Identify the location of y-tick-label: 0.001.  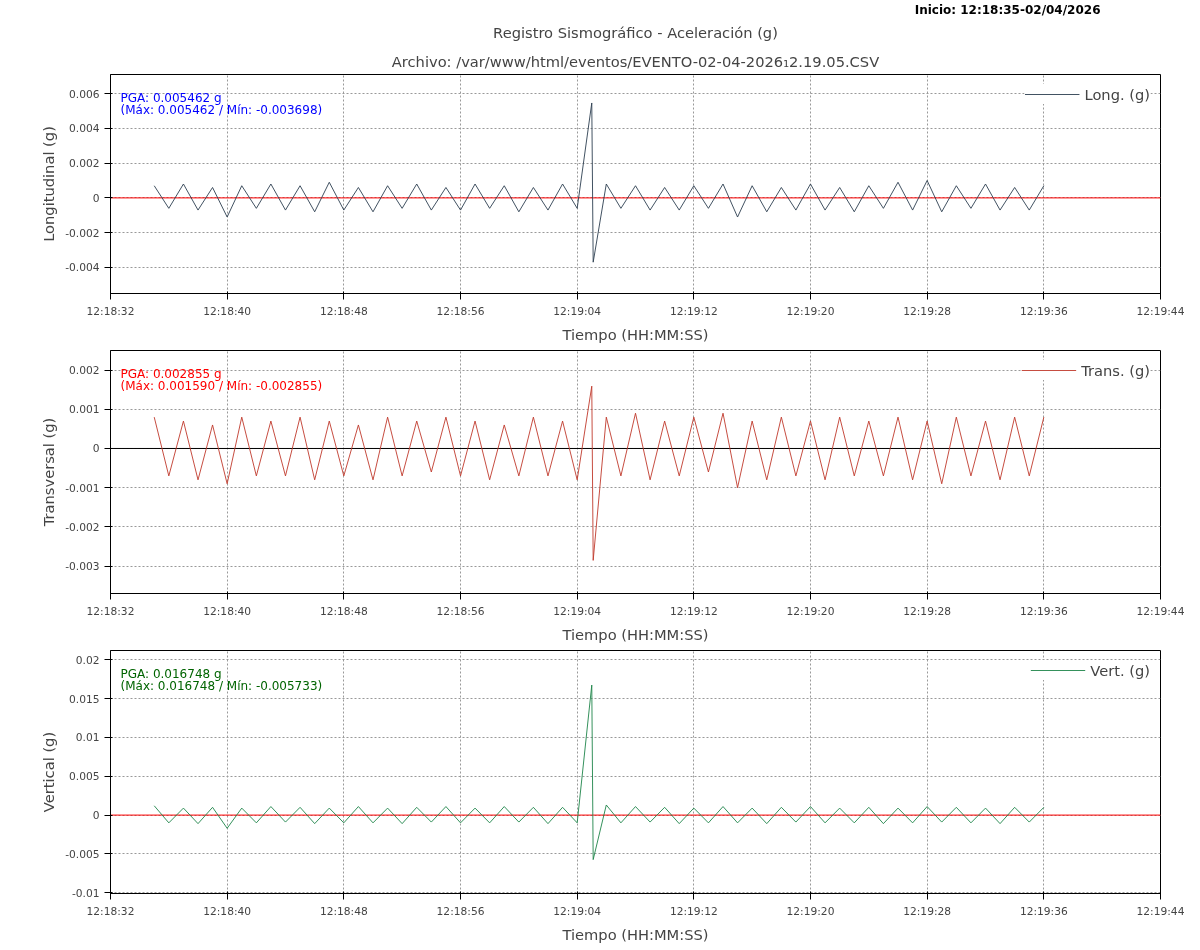
(84, 410).